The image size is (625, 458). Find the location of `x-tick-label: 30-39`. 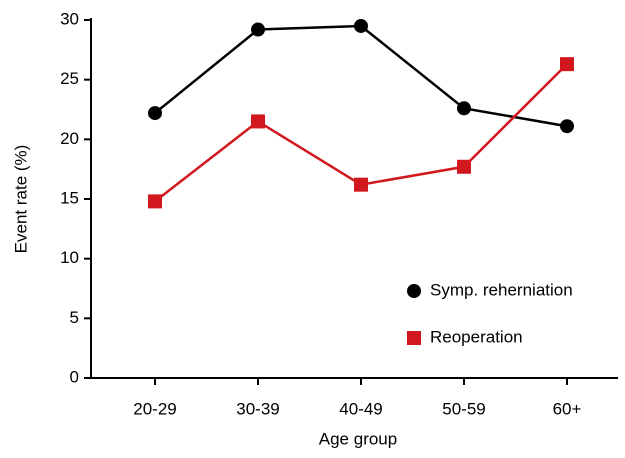

x-tick-label: 30-39 is located at coordinates (257, 408).